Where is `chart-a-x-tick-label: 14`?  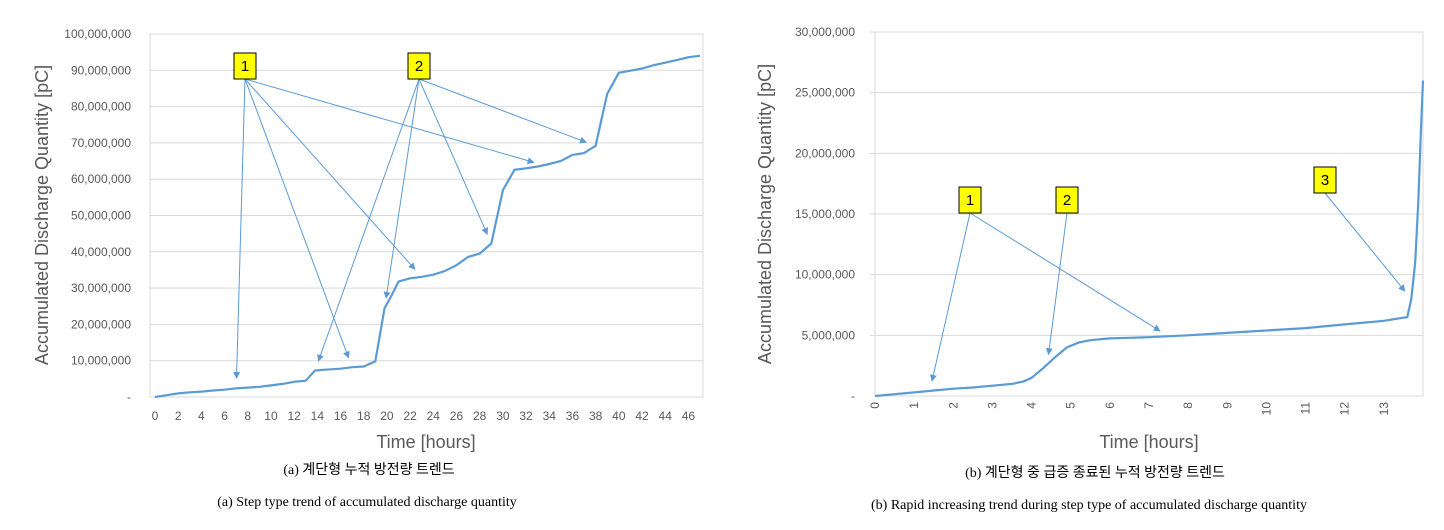
chart-a-x-tick-label: 14 is located at coordinates (318, 416).